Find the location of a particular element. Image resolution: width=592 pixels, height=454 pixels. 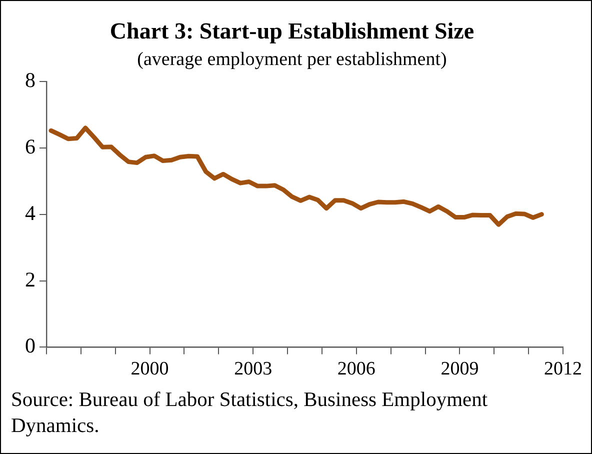

chart-title: Chart 3: Start-up Establishment Size is located at coordinates (292, 31).